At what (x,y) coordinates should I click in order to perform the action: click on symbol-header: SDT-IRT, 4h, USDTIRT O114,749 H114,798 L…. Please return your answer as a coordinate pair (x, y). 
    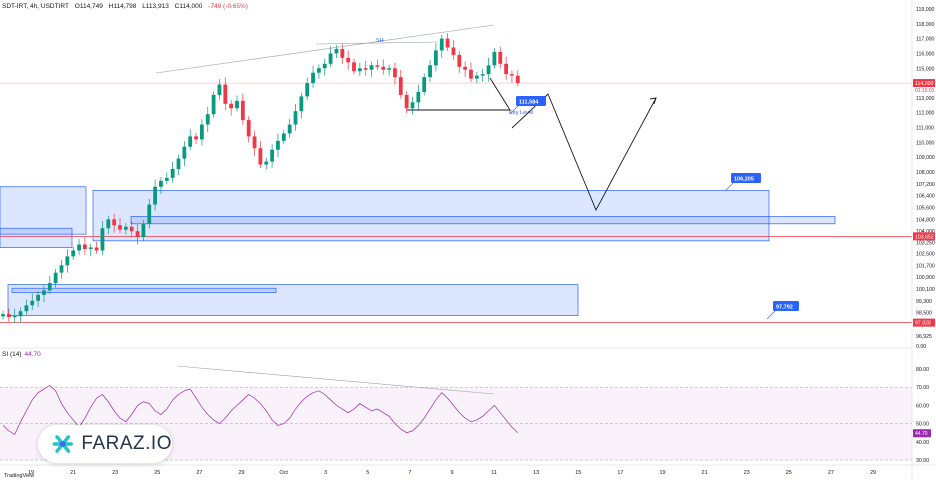
    Looking at the image, I should click on (127, 6).